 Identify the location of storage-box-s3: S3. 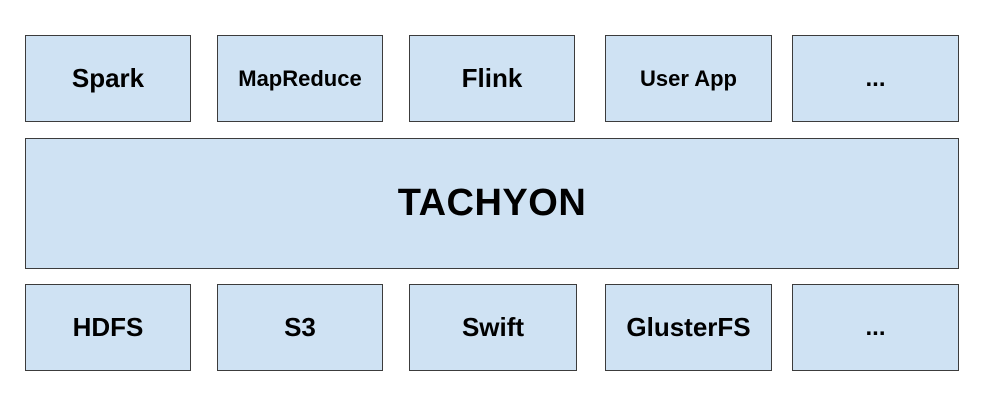
(300, 327).